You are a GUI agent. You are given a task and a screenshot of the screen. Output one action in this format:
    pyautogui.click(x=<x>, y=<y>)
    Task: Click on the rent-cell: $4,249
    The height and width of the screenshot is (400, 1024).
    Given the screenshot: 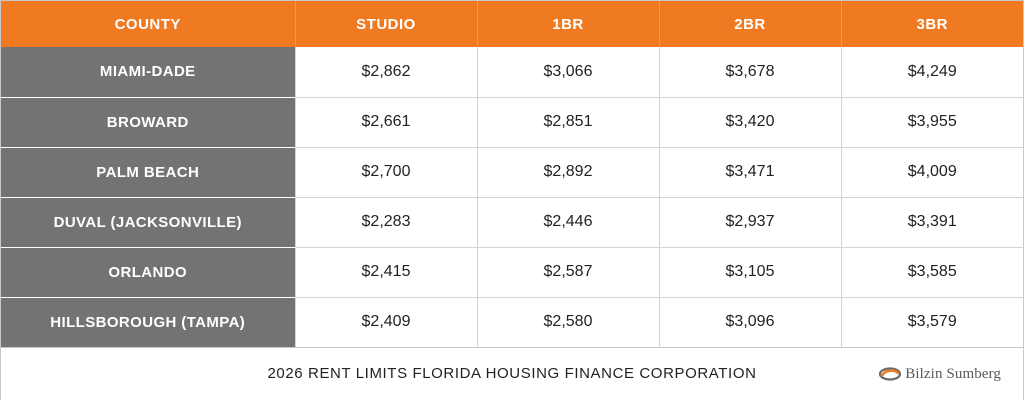 What is the action you would take?
    pyautogui.click(x=931, y=72)
    